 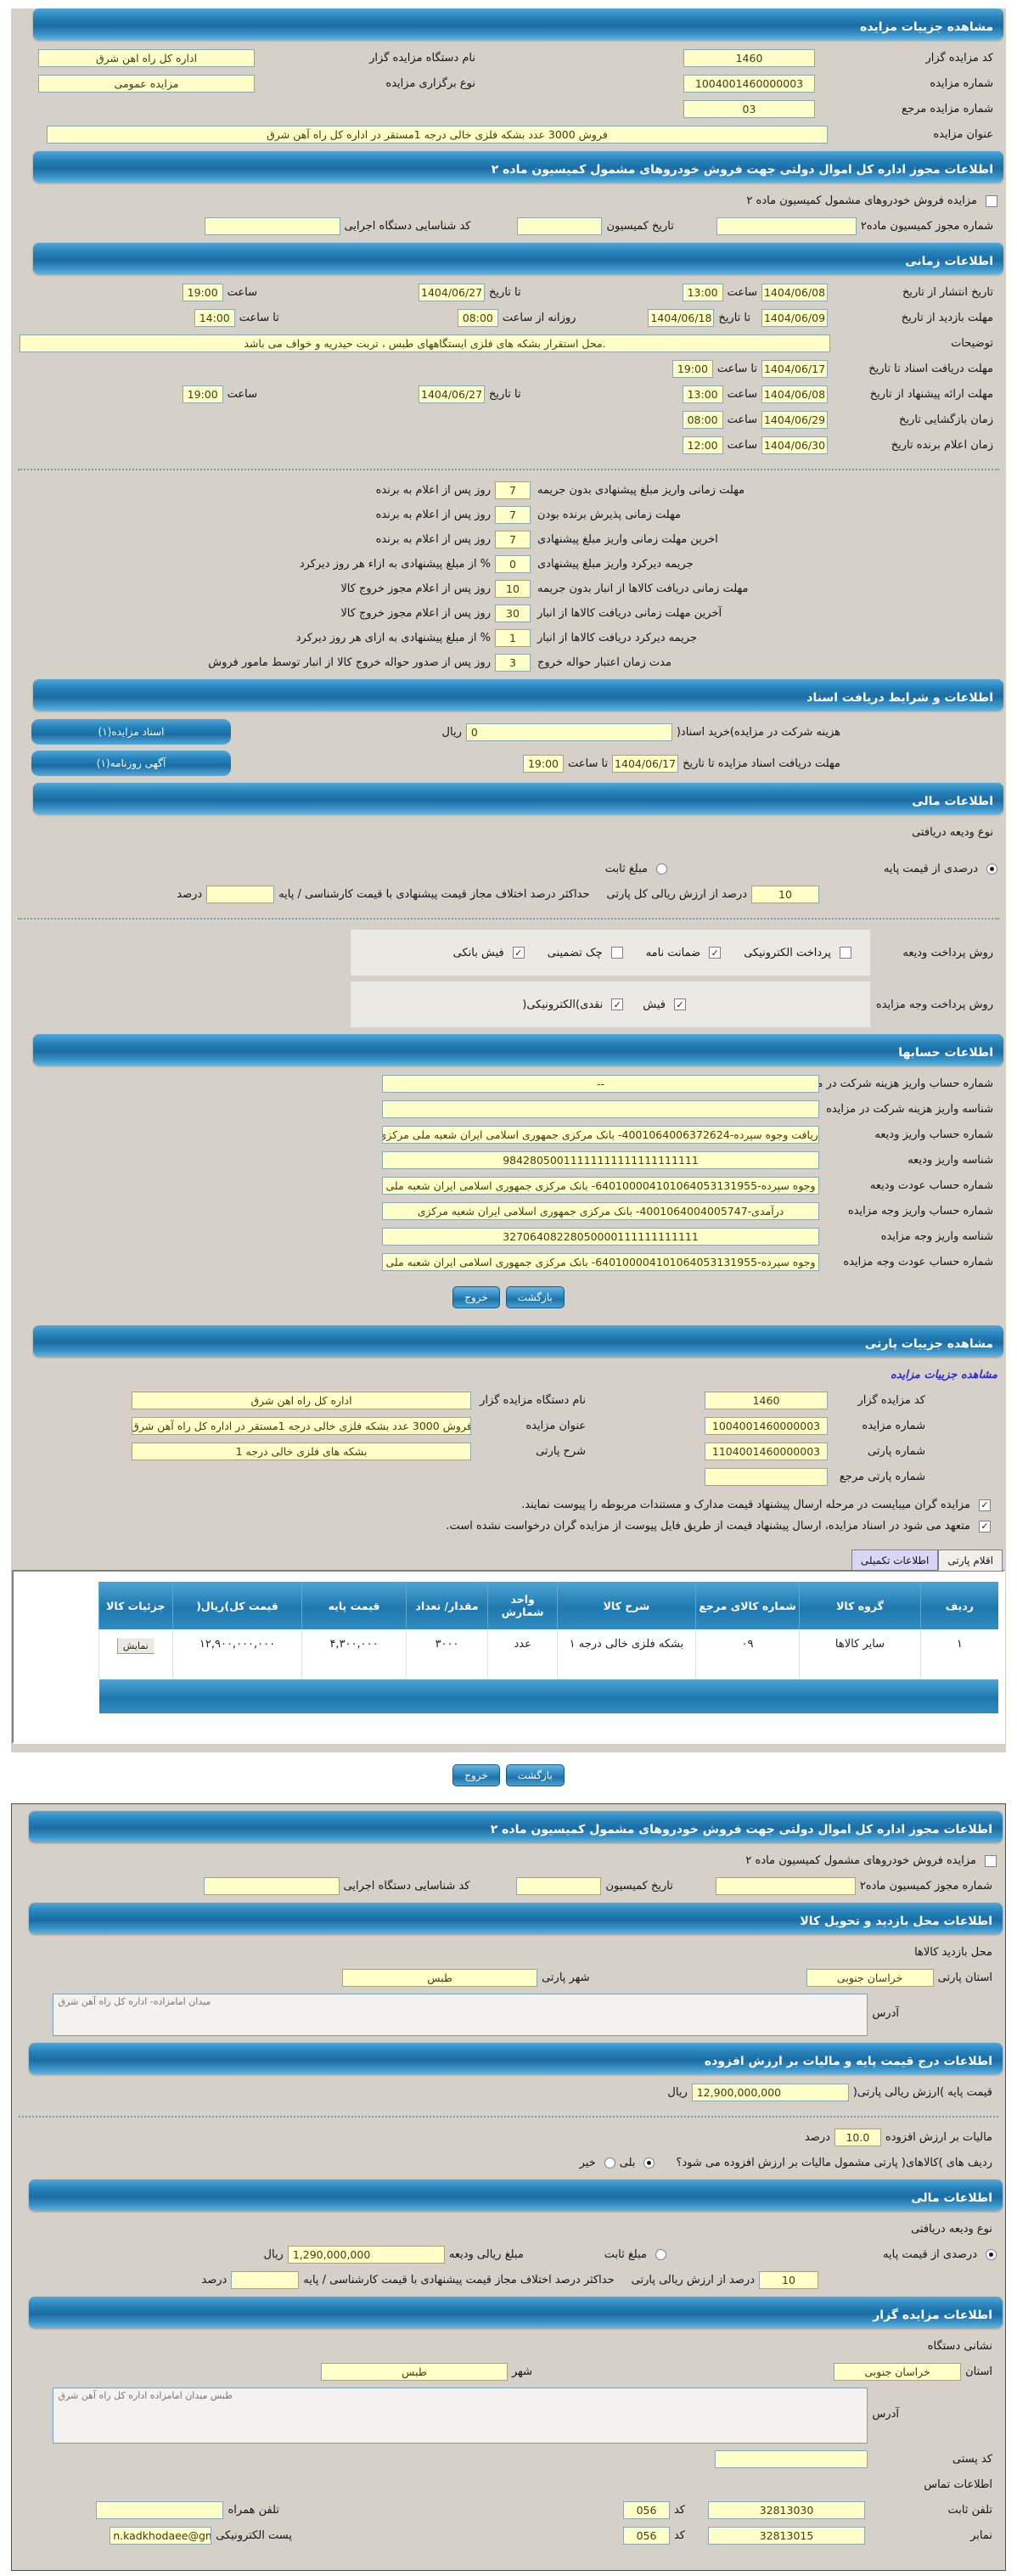 I want to click on doc-fee-field: 0, so click(x=568, y=732).